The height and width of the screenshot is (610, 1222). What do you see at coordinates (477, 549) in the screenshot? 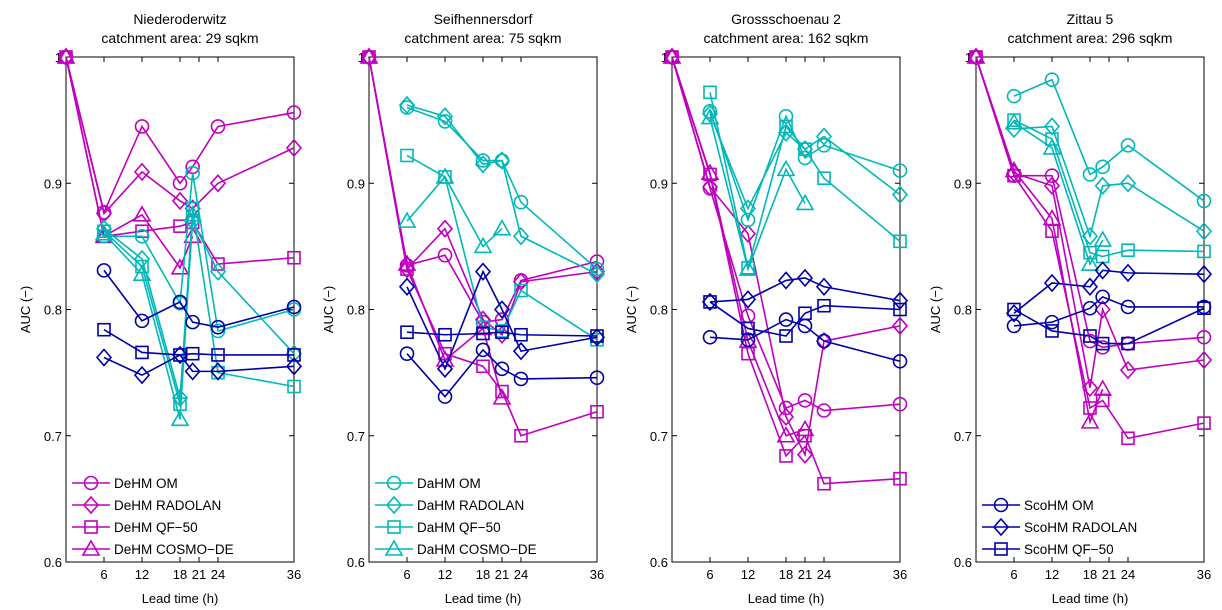
I see `legend-label: DaHM COSMO−DE` at bounding box center [477, 549].